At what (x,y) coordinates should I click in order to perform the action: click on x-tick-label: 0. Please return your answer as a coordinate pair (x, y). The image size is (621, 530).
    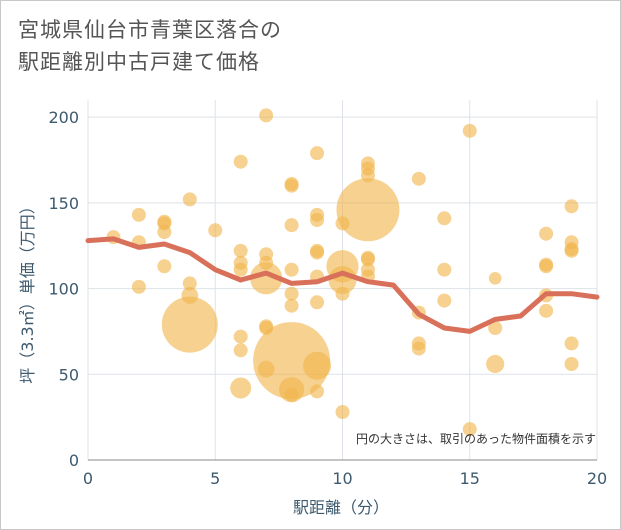
    Looking at the image, I should click on (88, 478).